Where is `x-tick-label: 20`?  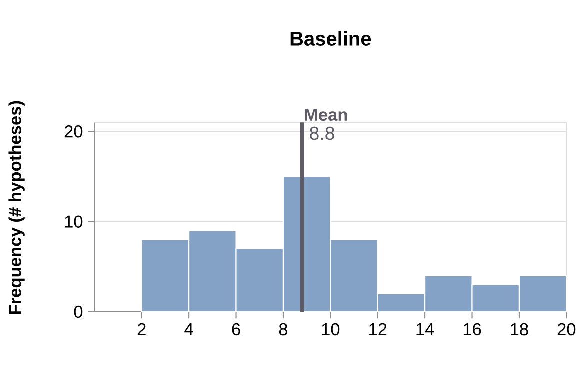 x-tick-label: 20 is located at coordinates (567, 329).